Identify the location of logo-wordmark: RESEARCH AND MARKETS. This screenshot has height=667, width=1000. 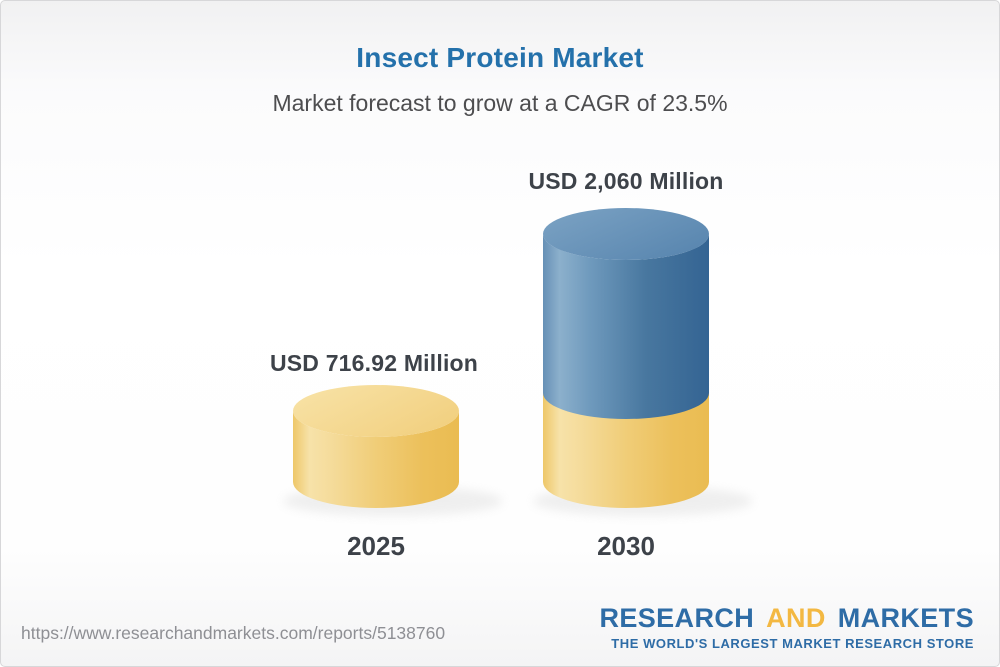
(786, 618).